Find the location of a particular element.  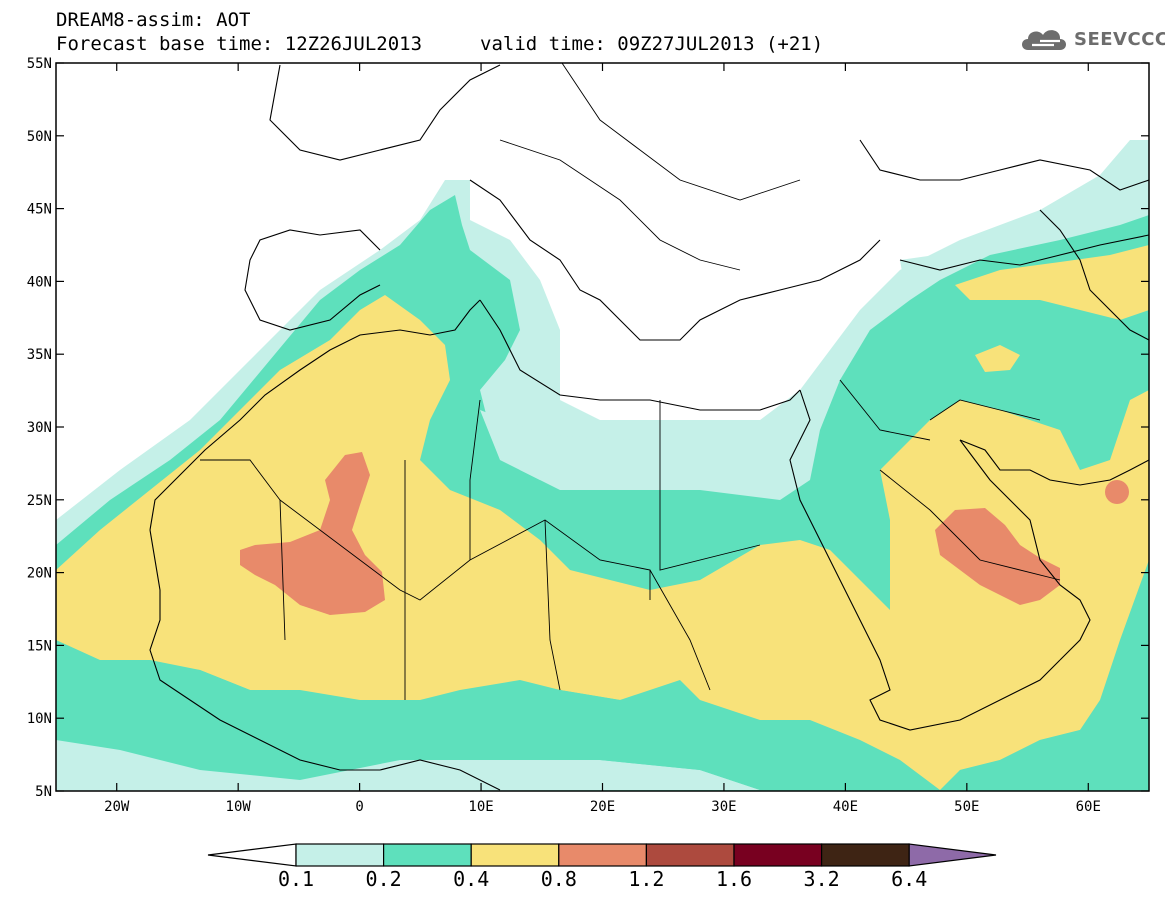

lat-tick-label: 25N is located at coordinates (39, 501).